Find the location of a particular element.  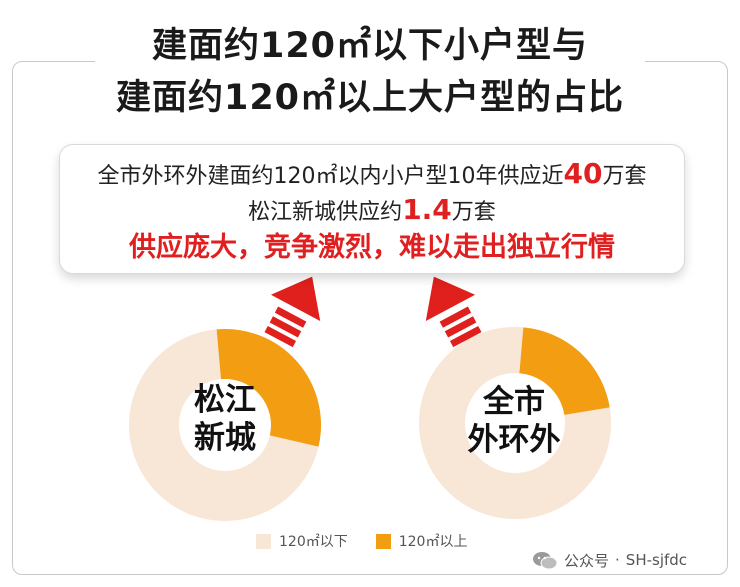

legend-label-small: 120㎡以下 is located at coordinates (313, 542).